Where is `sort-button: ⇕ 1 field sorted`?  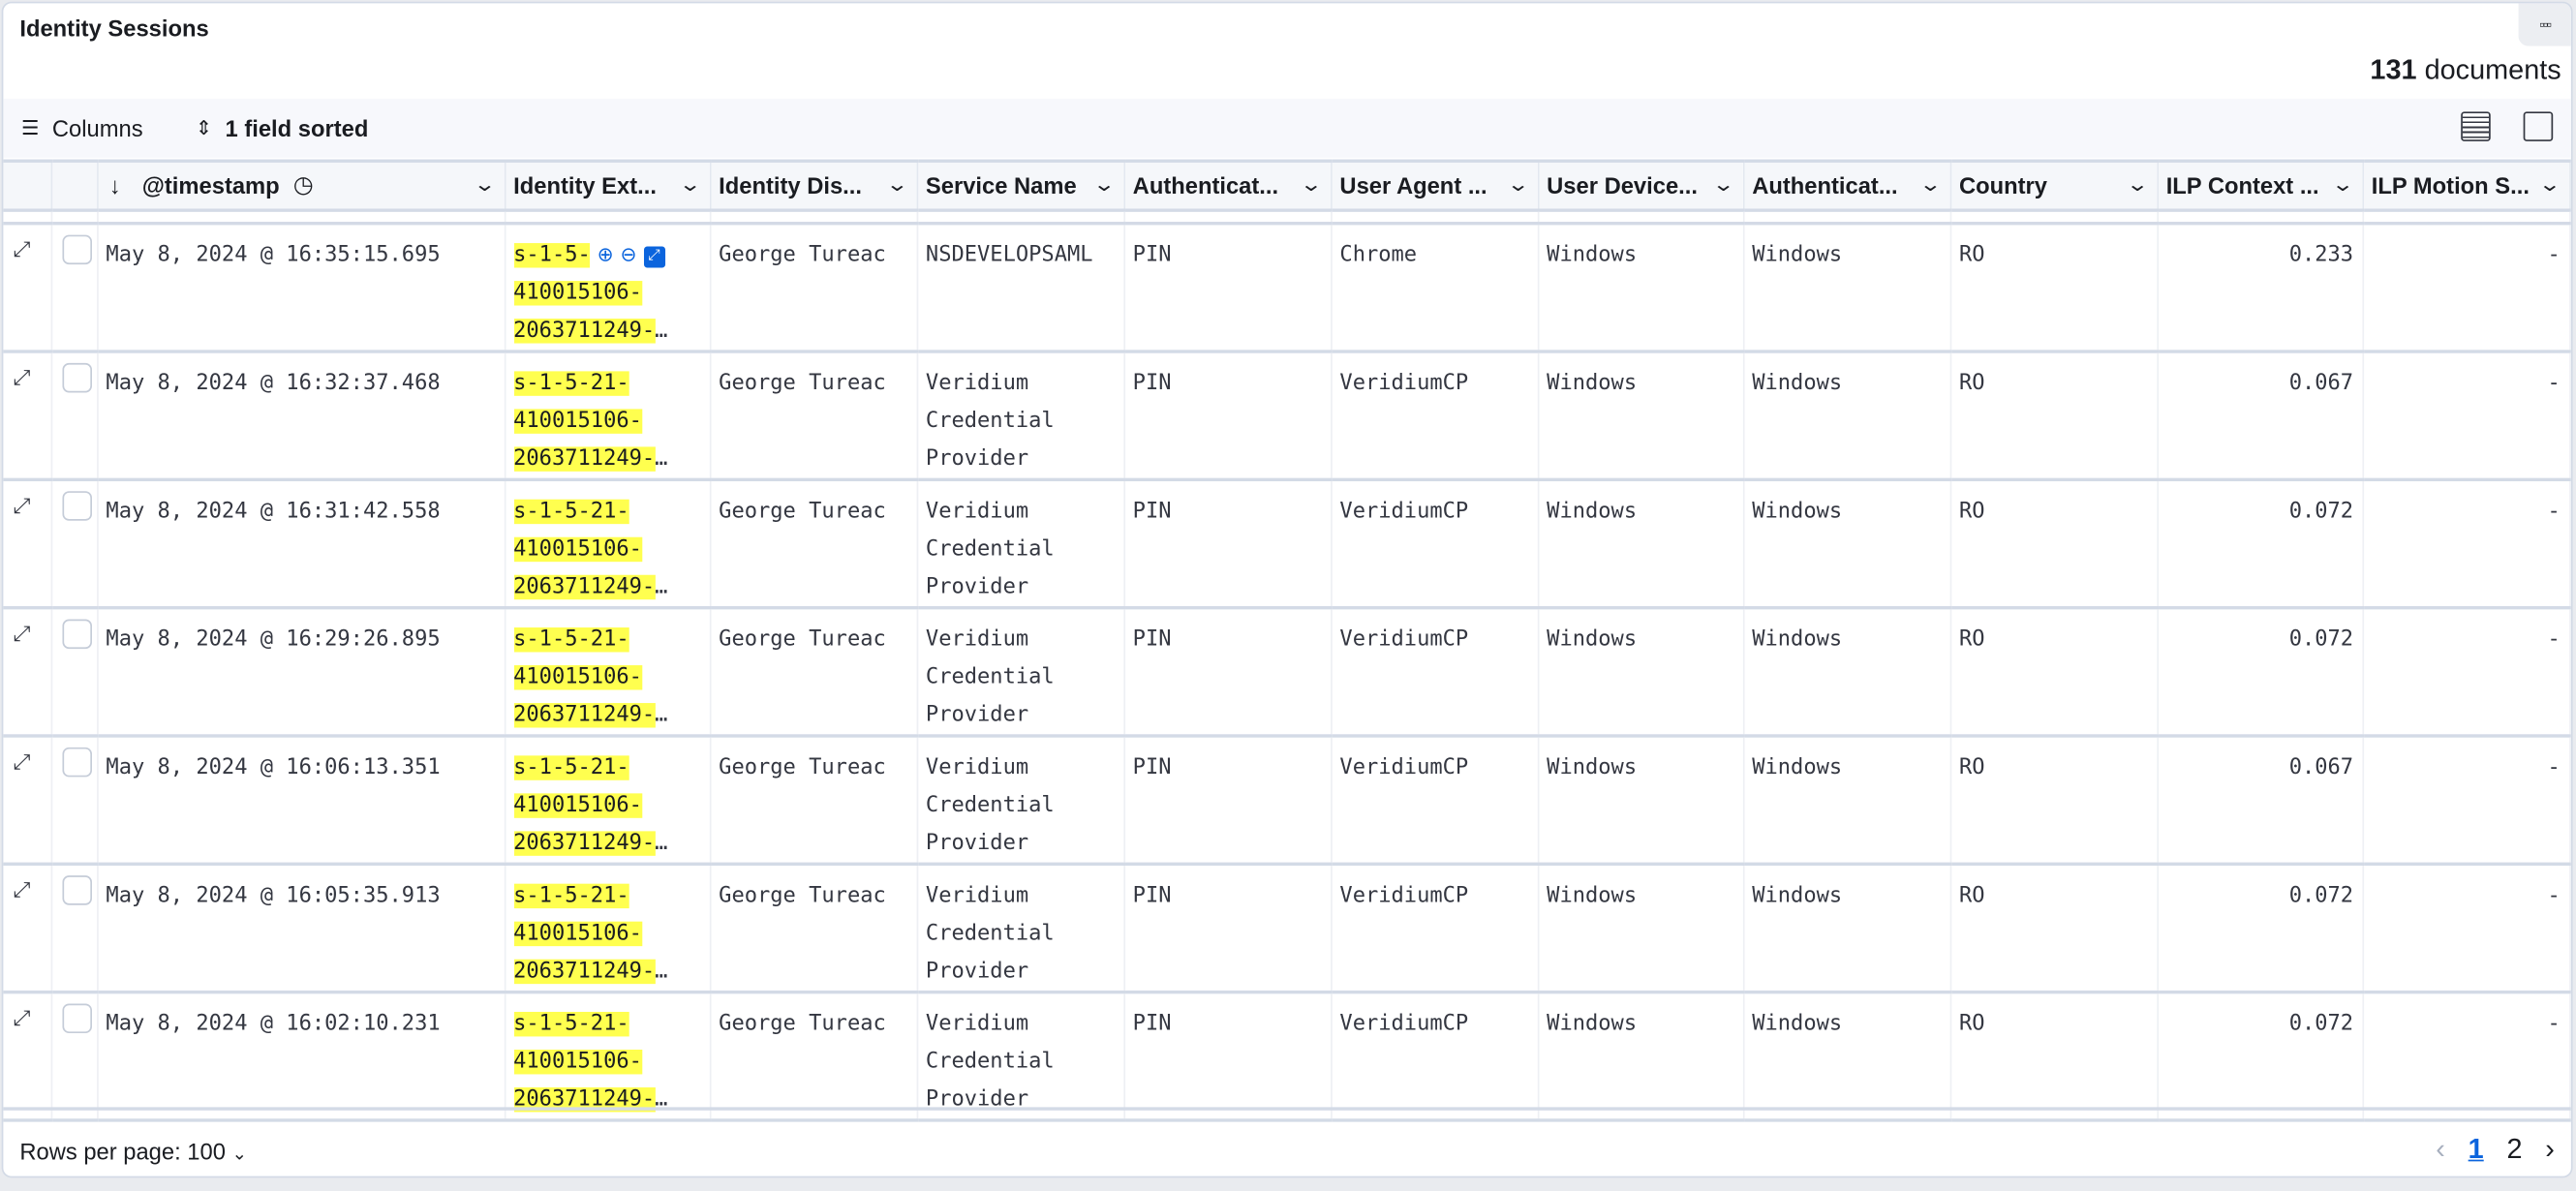
sort-button: ⇕ 1 field sorted is located at coordinates (282, 128).